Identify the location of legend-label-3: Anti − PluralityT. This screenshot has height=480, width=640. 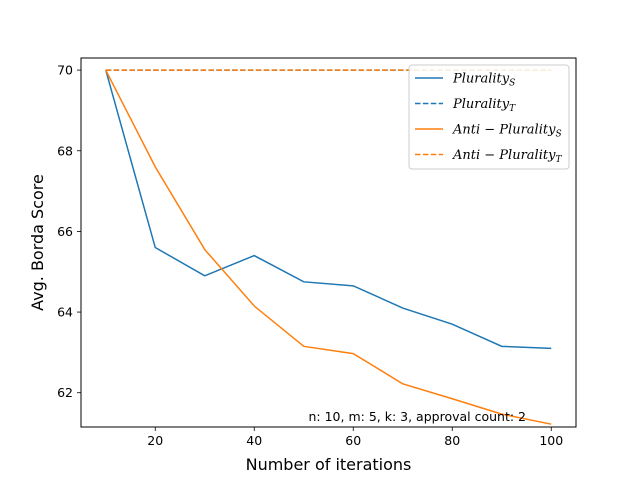
(507, 156).